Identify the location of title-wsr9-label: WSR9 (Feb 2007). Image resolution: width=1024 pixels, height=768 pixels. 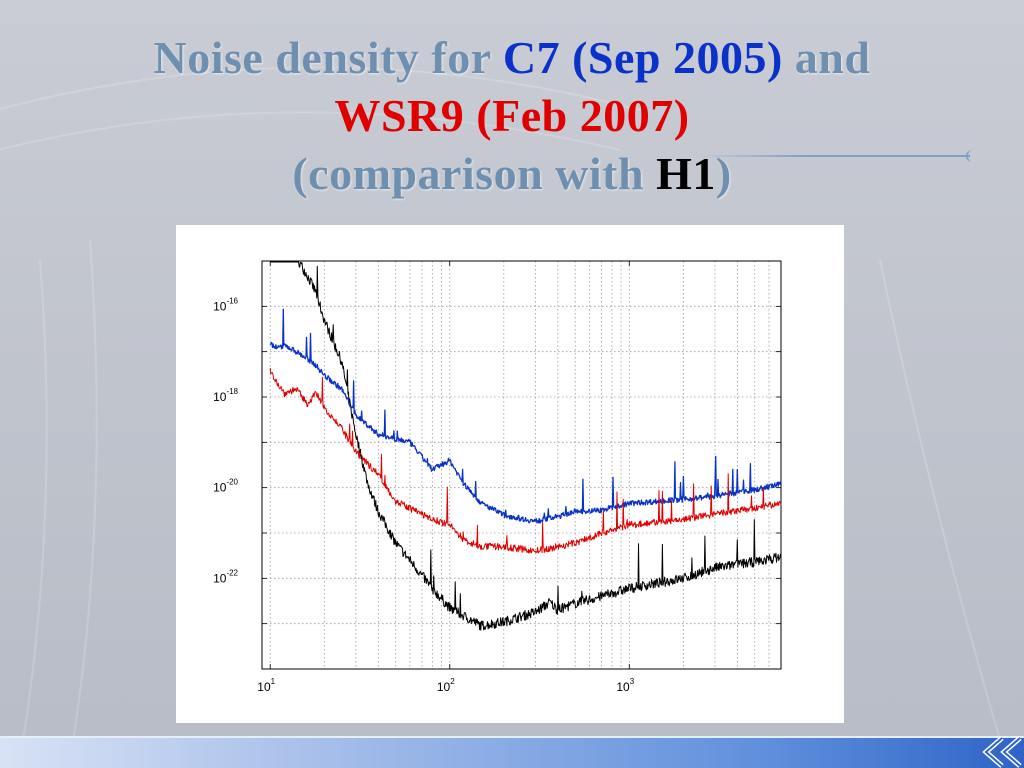
(512, 115).